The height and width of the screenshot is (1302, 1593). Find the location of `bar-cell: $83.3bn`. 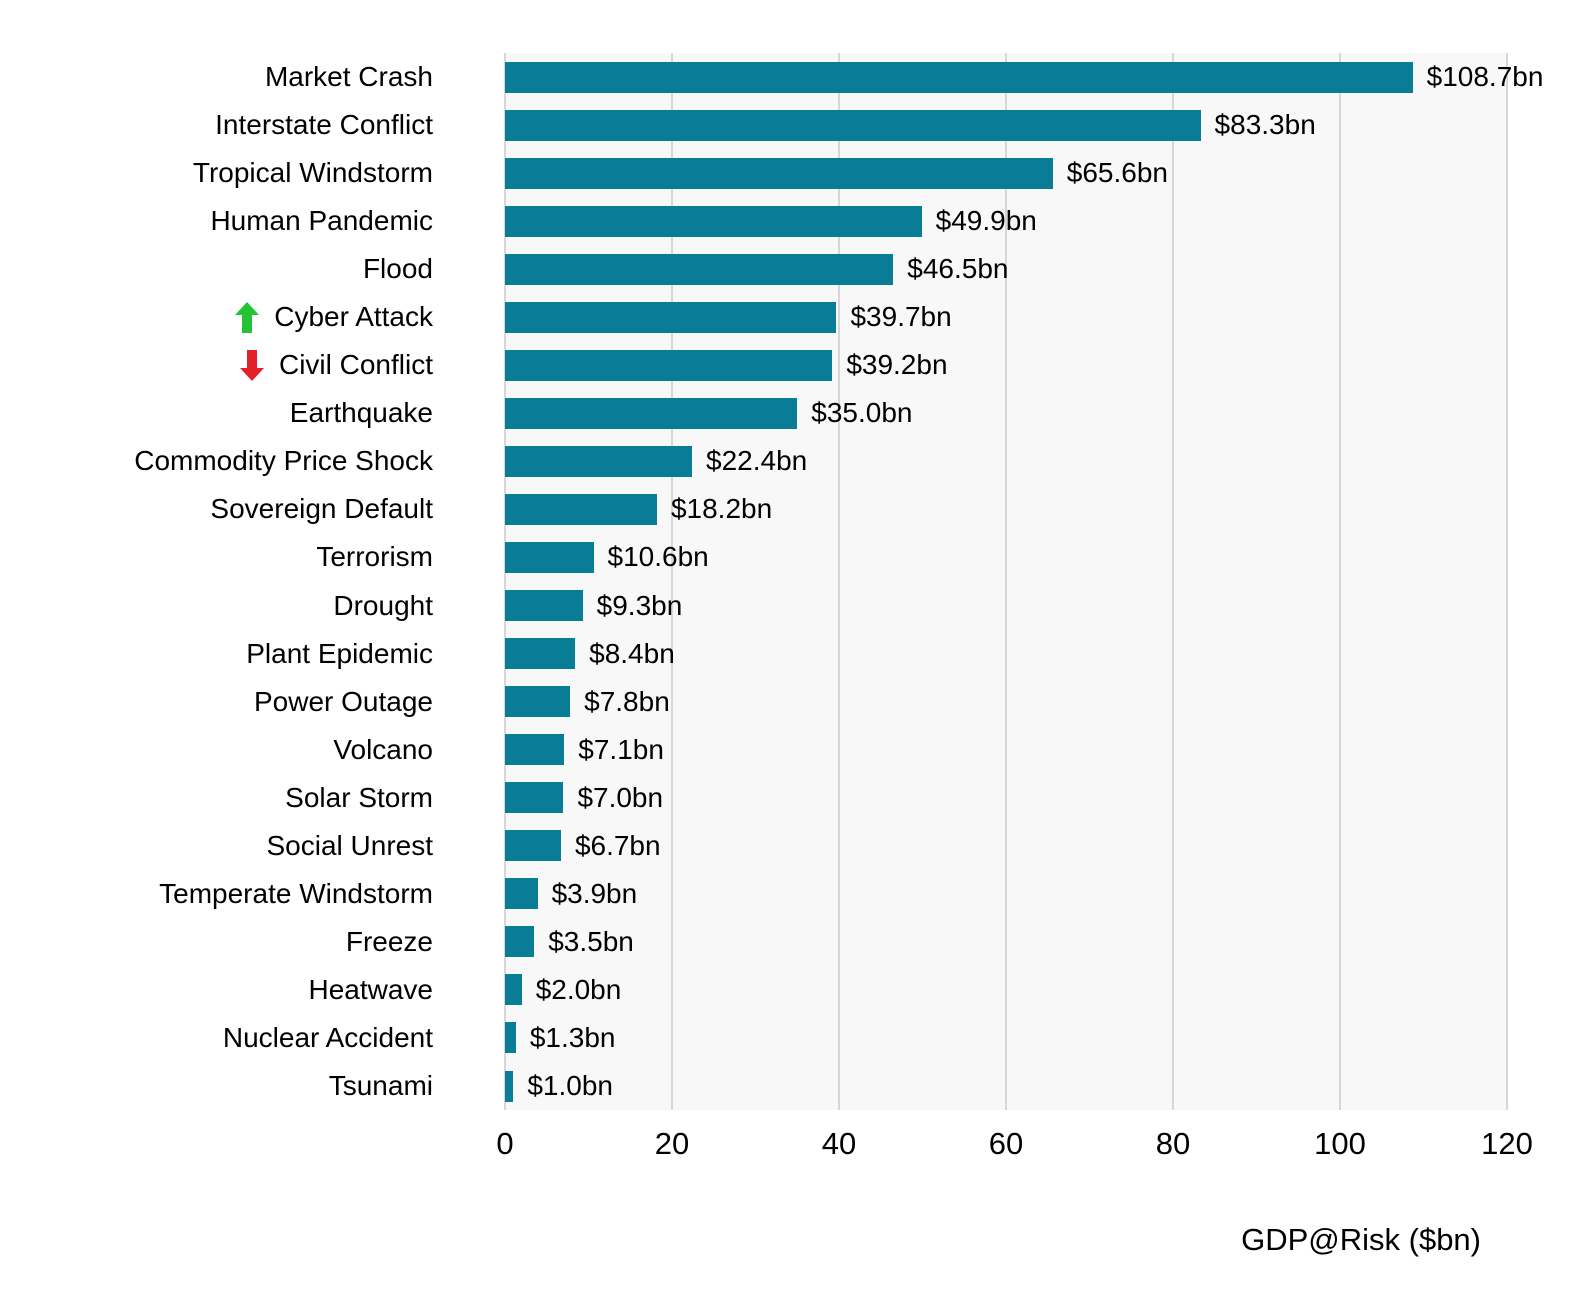

bar-cell: $83.3bn is located at coordinates (1006, 125).